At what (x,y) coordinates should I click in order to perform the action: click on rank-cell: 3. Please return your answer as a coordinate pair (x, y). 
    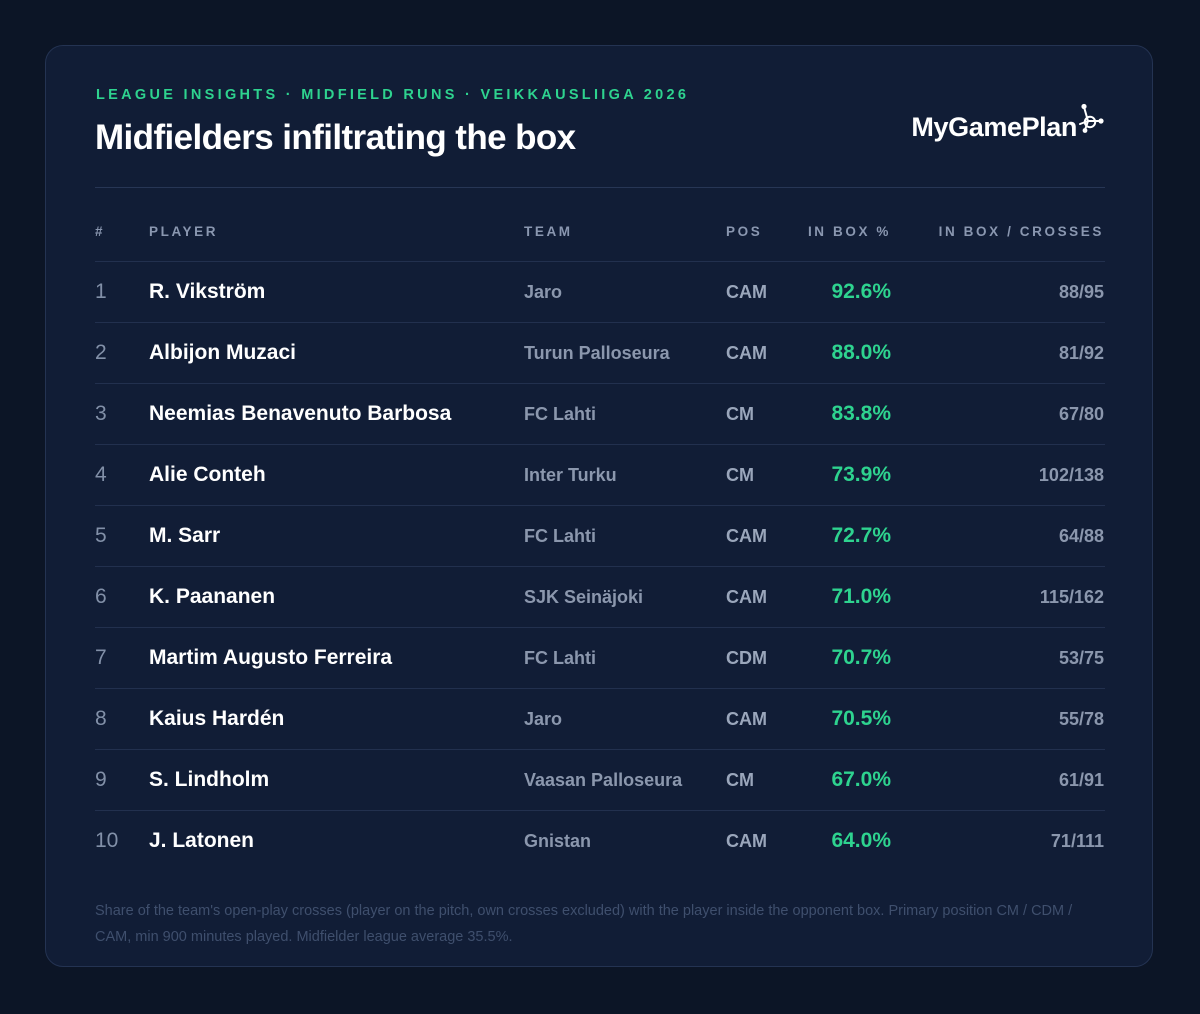
    Looking at the image, I should click on (101, 413).